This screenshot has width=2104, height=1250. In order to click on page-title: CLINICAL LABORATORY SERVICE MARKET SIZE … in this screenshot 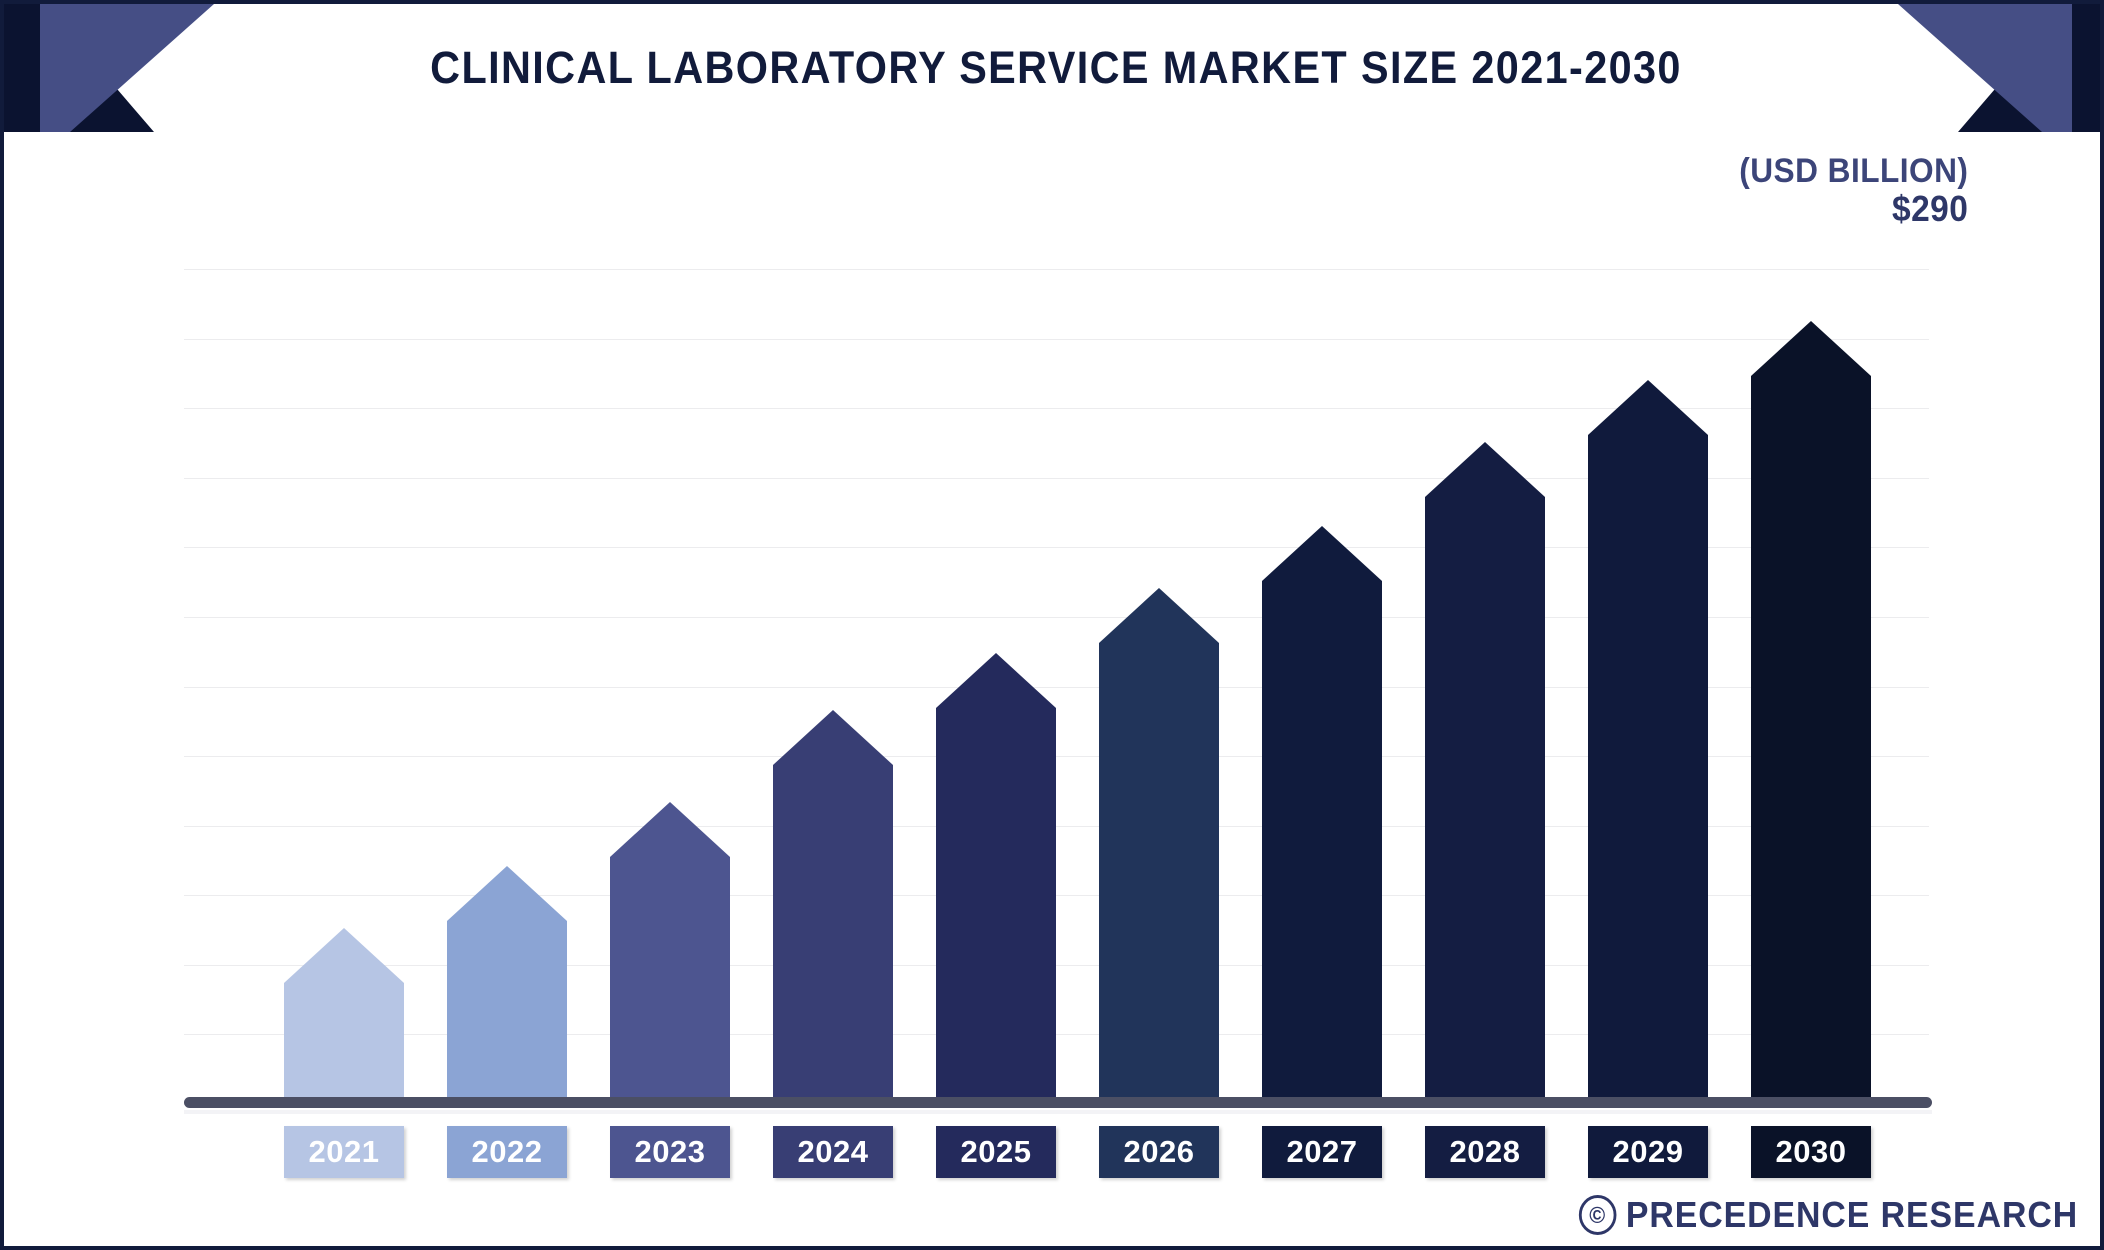, I will do `click(1056, 67)`.